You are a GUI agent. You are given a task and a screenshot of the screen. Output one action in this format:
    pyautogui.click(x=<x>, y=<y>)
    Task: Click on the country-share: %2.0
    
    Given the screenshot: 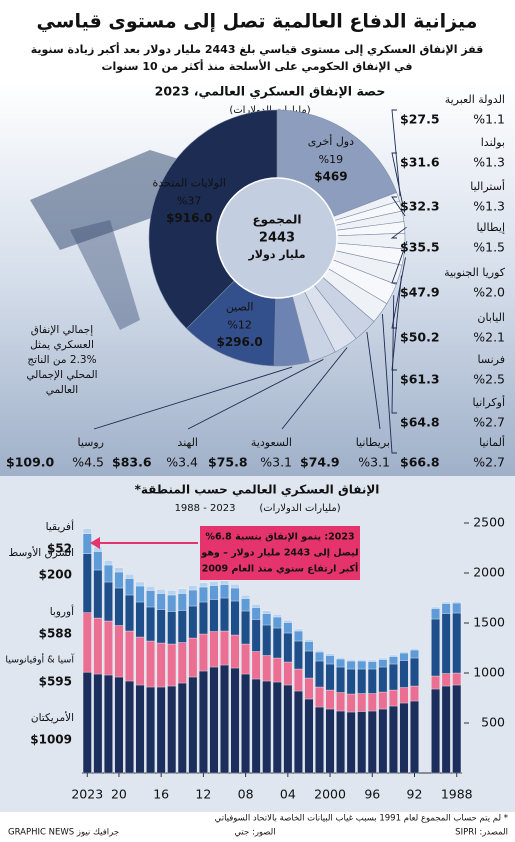 What is the action you would take?
    pyautogui.click(x=489, y=292)
    